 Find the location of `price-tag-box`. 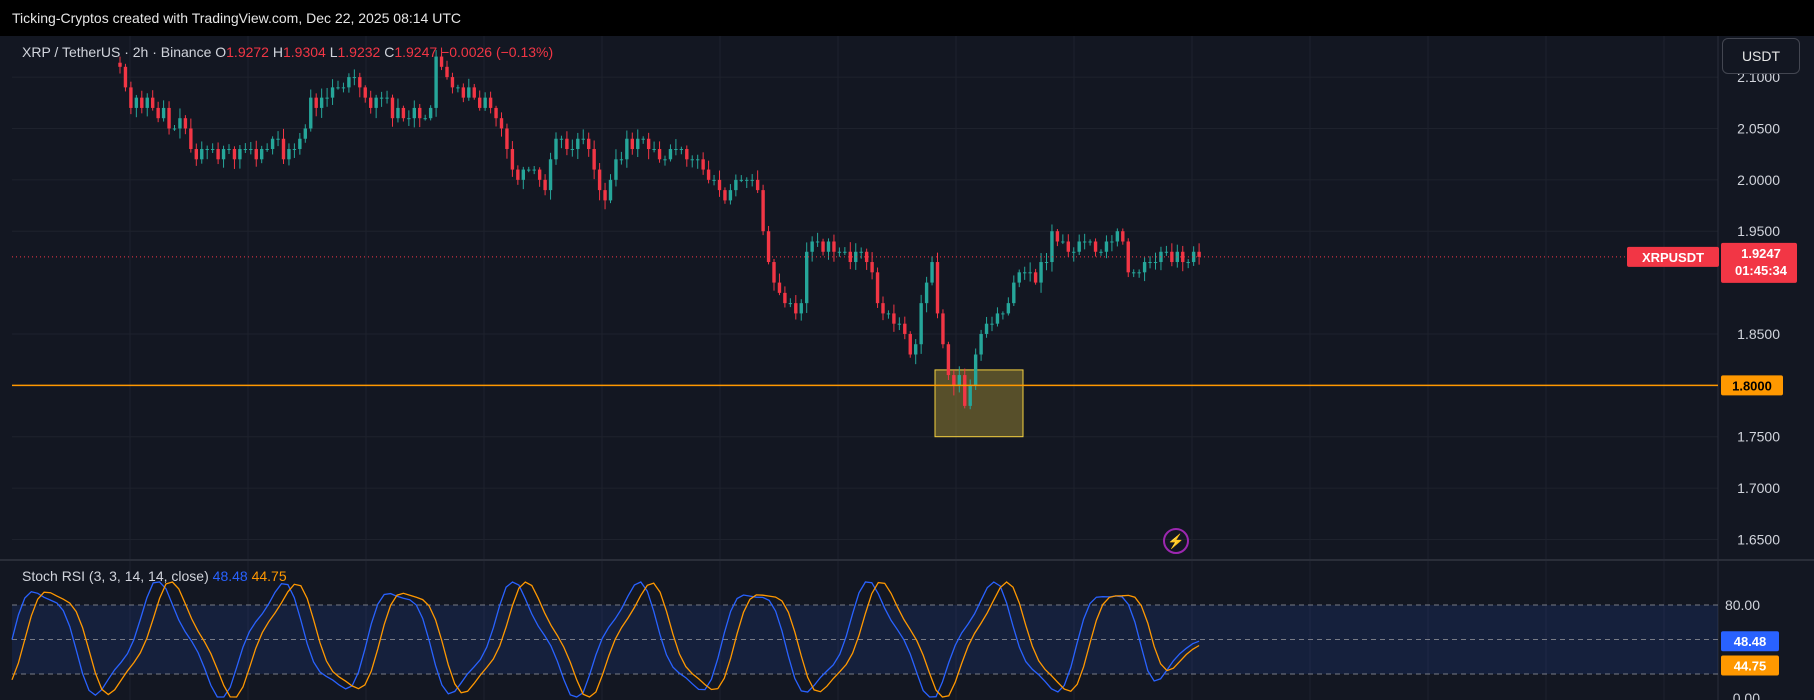

price-tag-box is located at coordinates (1759, 262).